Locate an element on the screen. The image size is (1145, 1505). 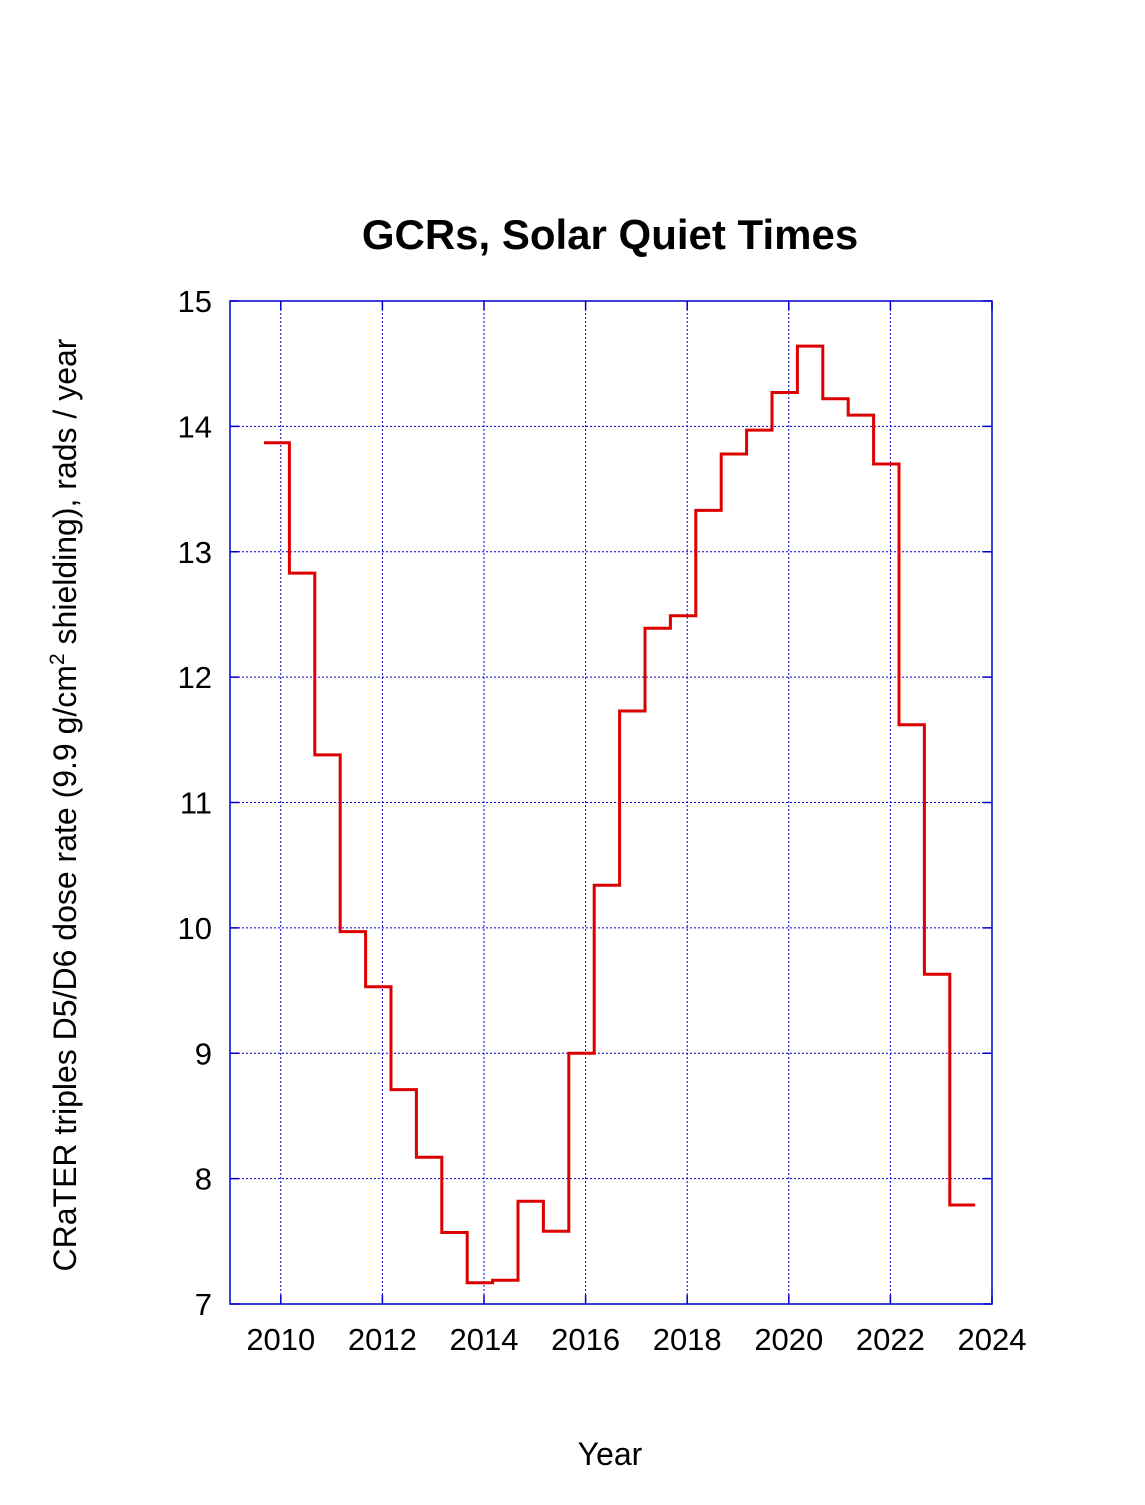
y-tick-label: 8 is located at coordinates (203, 1179).